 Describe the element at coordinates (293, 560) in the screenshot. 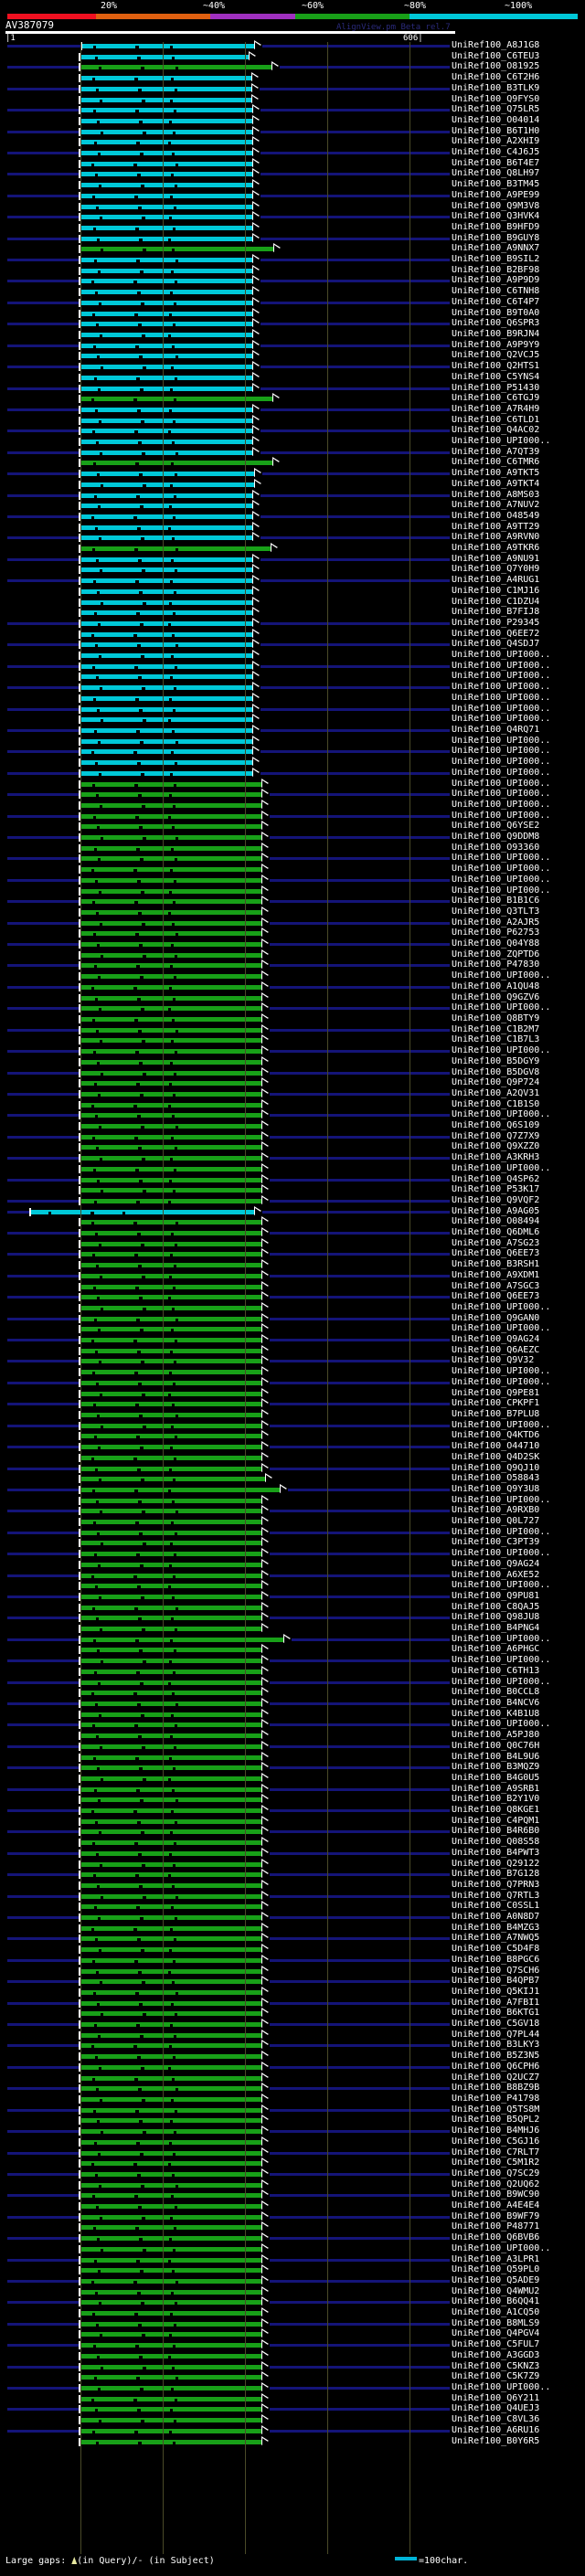

I see `alignment-row: UniRef100_A9NU91` at that location.